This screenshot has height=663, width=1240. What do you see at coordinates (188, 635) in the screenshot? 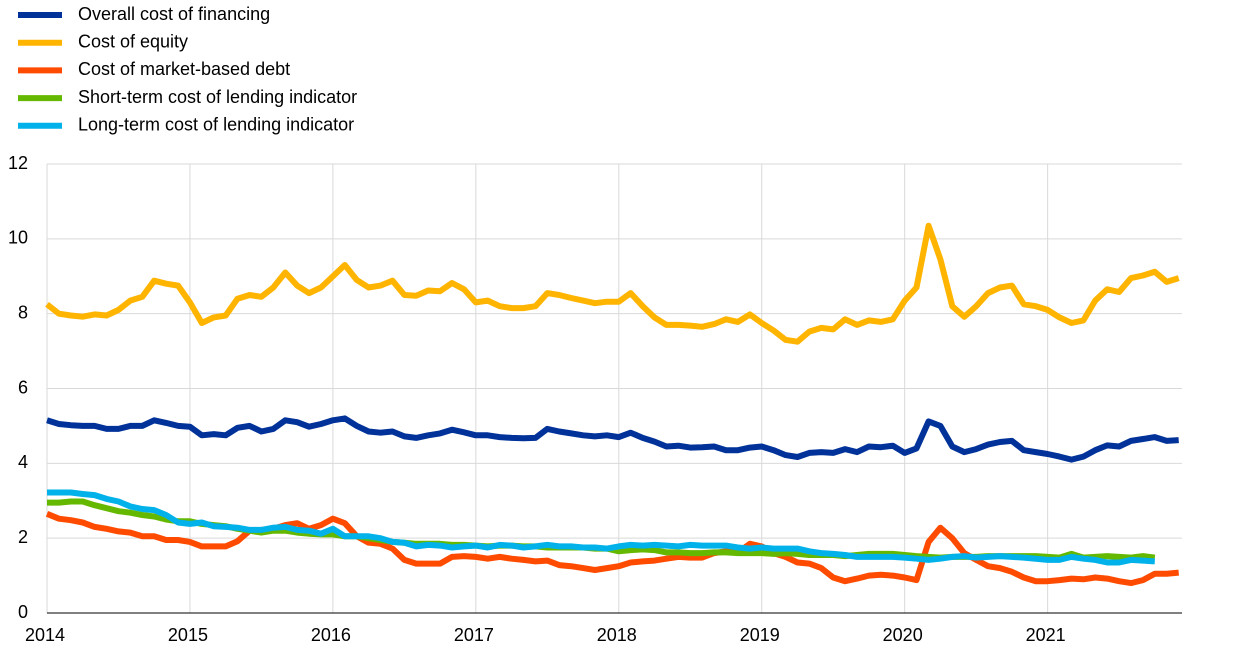
I see `x-tick-label: 2015` at bounding box center [188, 635].